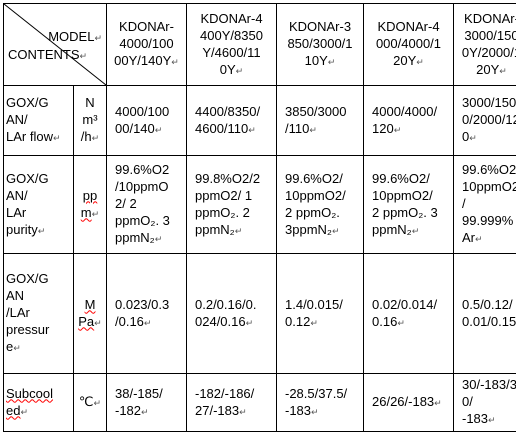 The image size is (516, 435). Describe the element at coordinates (228, 178) in the screenshot. I see `cell-text-line: 99.8%O2/2` at that location.